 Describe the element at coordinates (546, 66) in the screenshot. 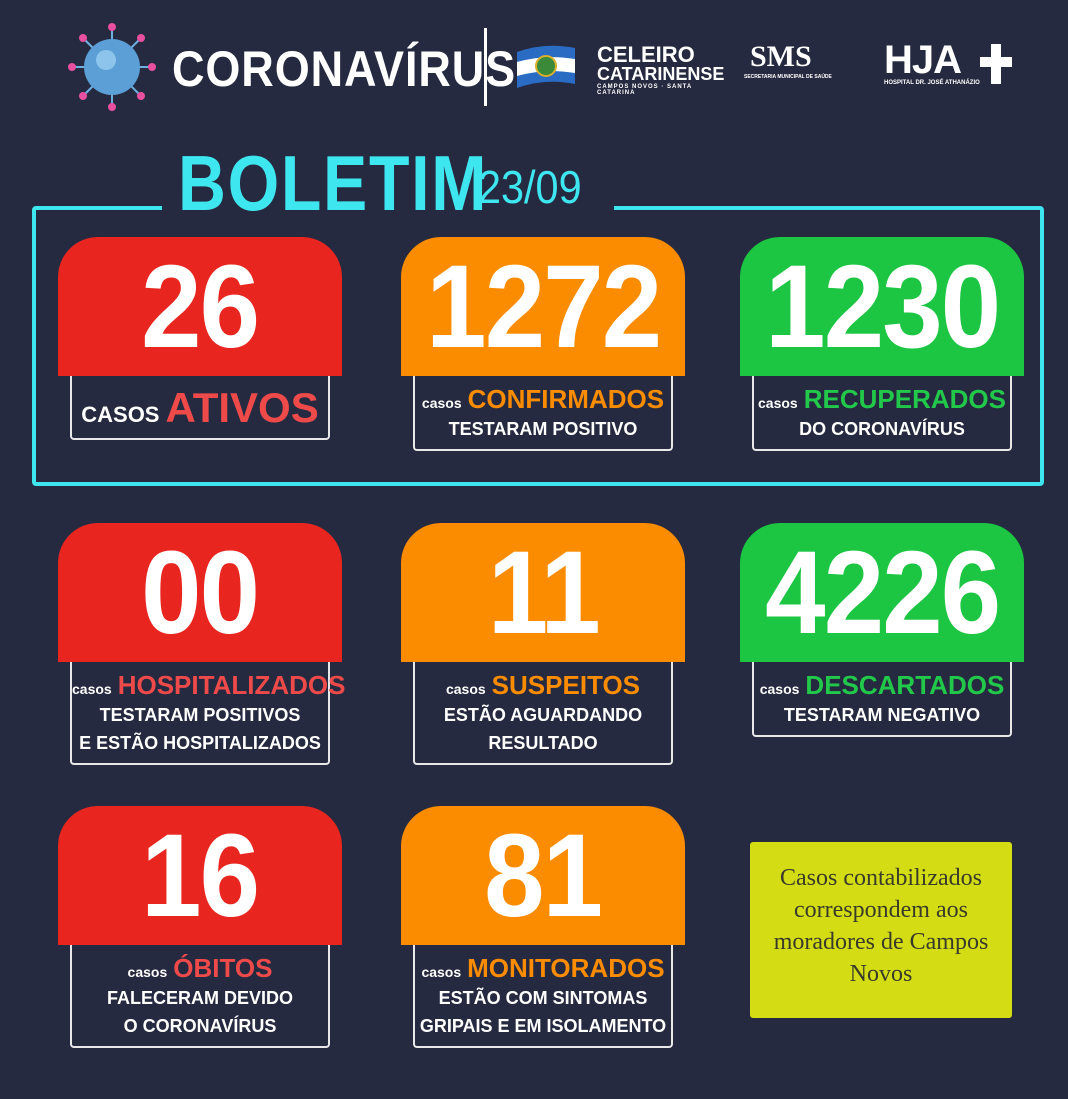

I see `flag-icon` at that location.